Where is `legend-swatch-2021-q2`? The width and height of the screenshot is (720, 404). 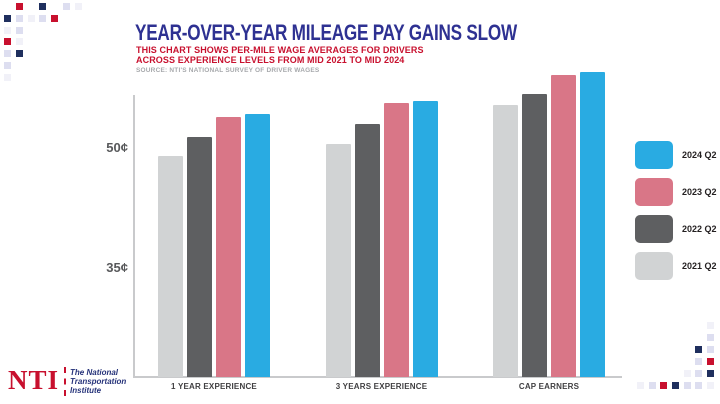
legend-swatch-2021-q2 is located at coordinates (654, 266).